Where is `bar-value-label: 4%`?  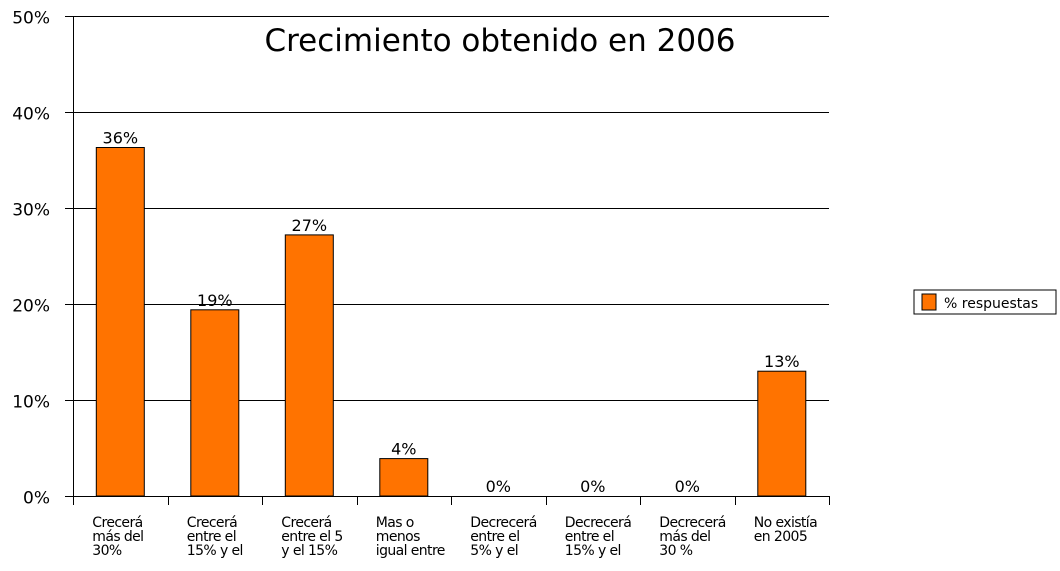
bar-value-label: 4% is located at coordinates (403, 449).